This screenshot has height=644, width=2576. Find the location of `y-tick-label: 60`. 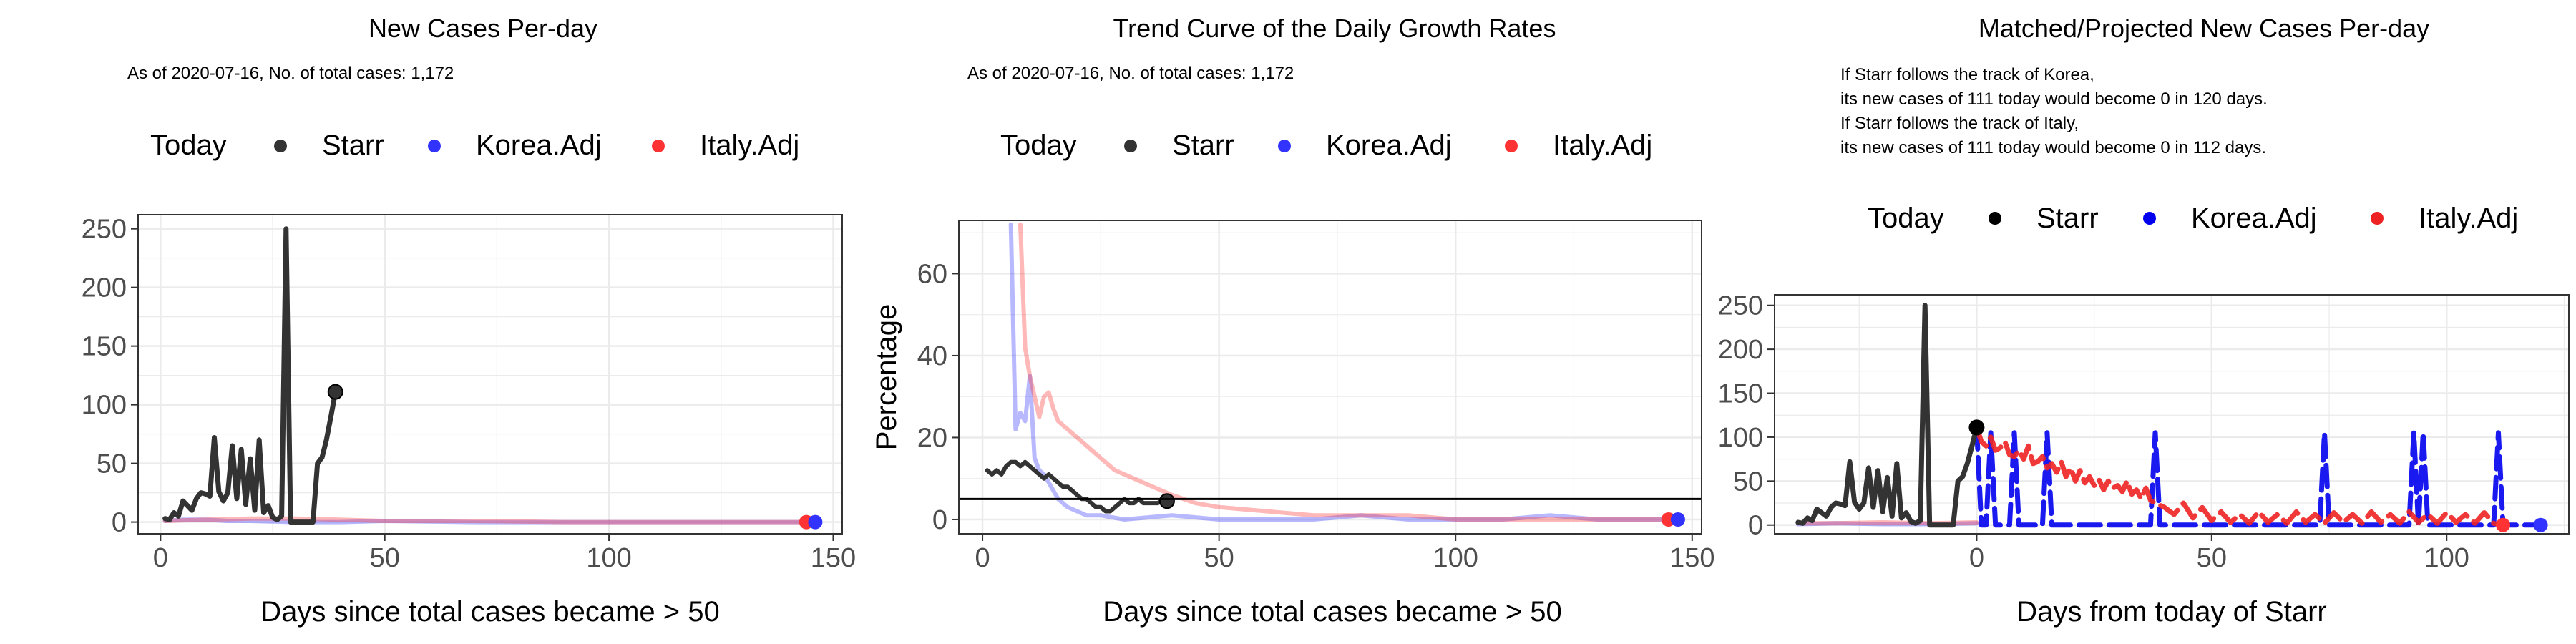

y-tick-label: 60 is located at coordinates (932, 274).